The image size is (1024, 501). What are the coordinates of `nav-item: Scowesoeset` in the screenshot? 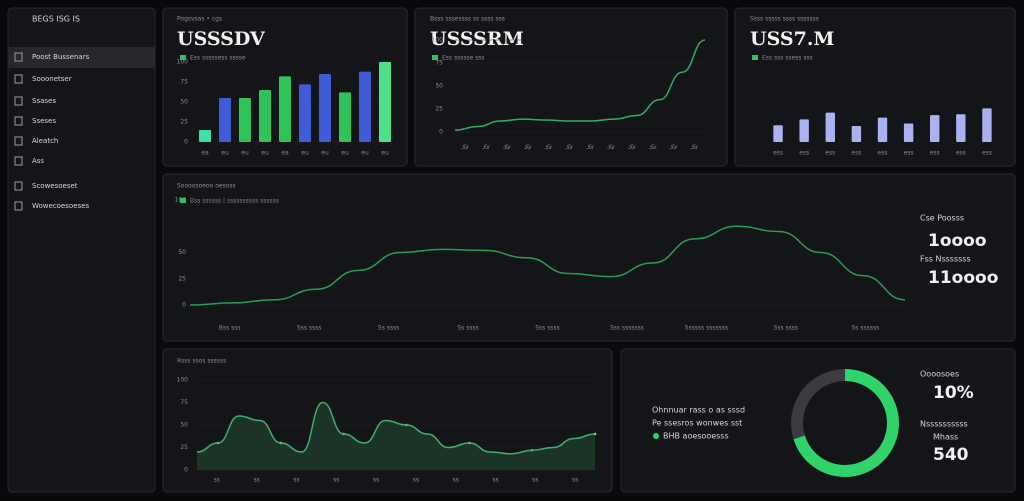 It's located at (55, 186).